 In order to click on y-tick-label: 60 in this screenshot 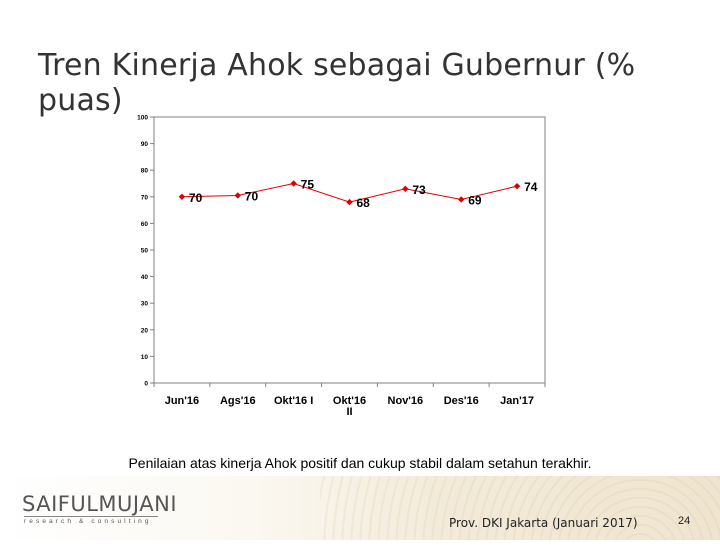, I will do `click(145, 224)`.